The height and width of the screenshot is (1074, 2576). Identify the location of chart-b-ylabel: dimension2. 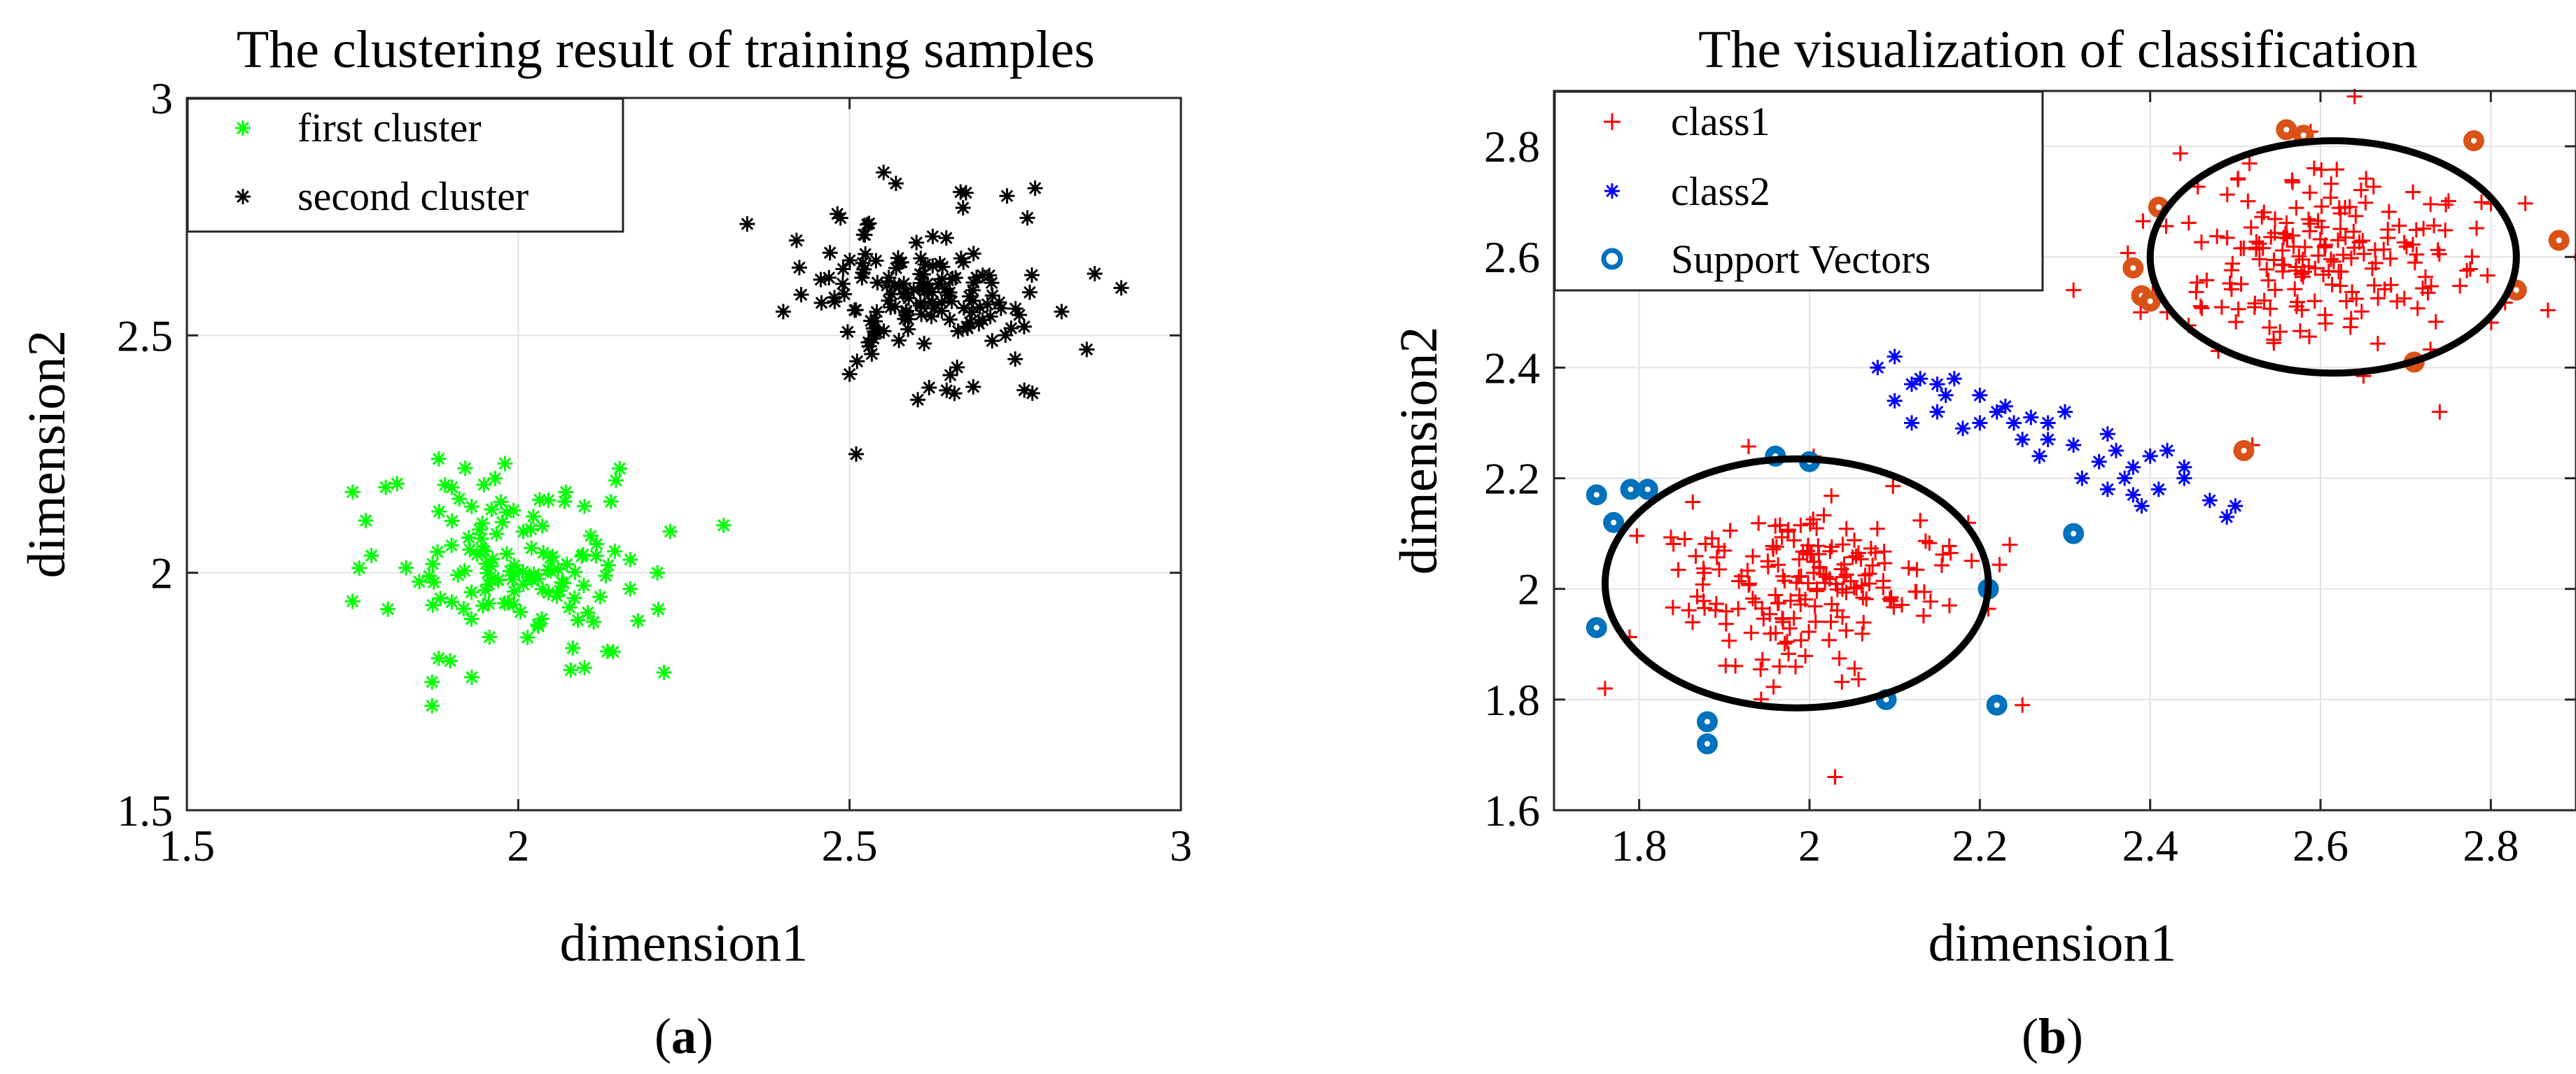
(1419, 451).